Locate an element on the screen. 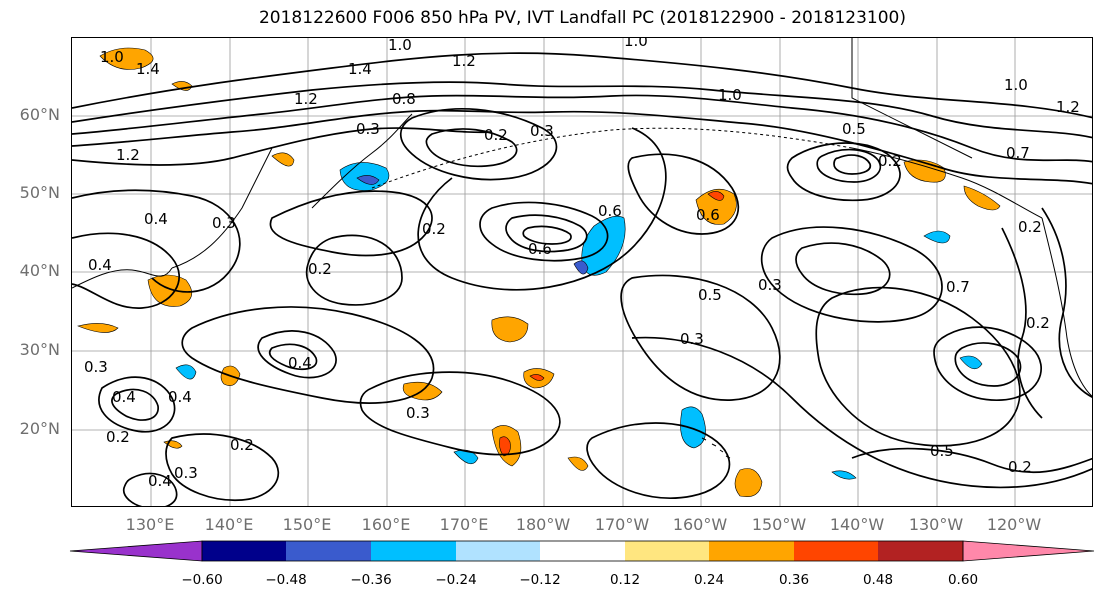  lon-label: 150°E is located at coordinates (307, 524).